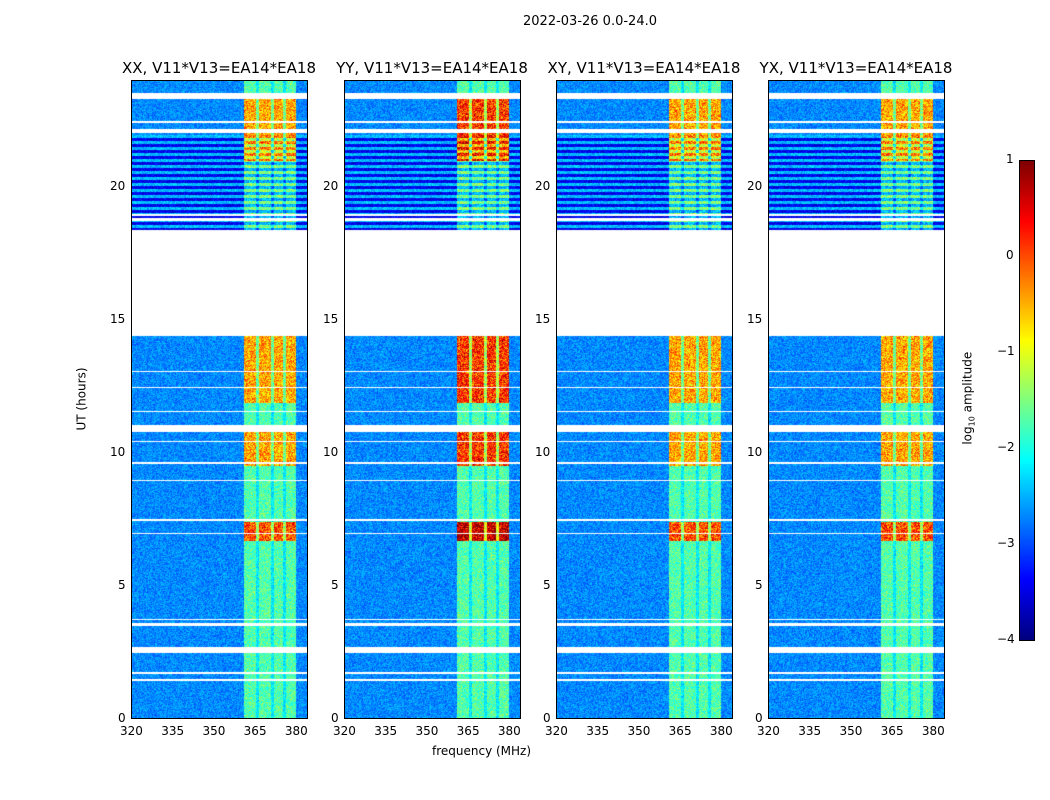  What do you see at coordinates (1006, 351) in the screenshot?
I see `colorbar-tick-label: −1` at bounding box center [1006, 351].